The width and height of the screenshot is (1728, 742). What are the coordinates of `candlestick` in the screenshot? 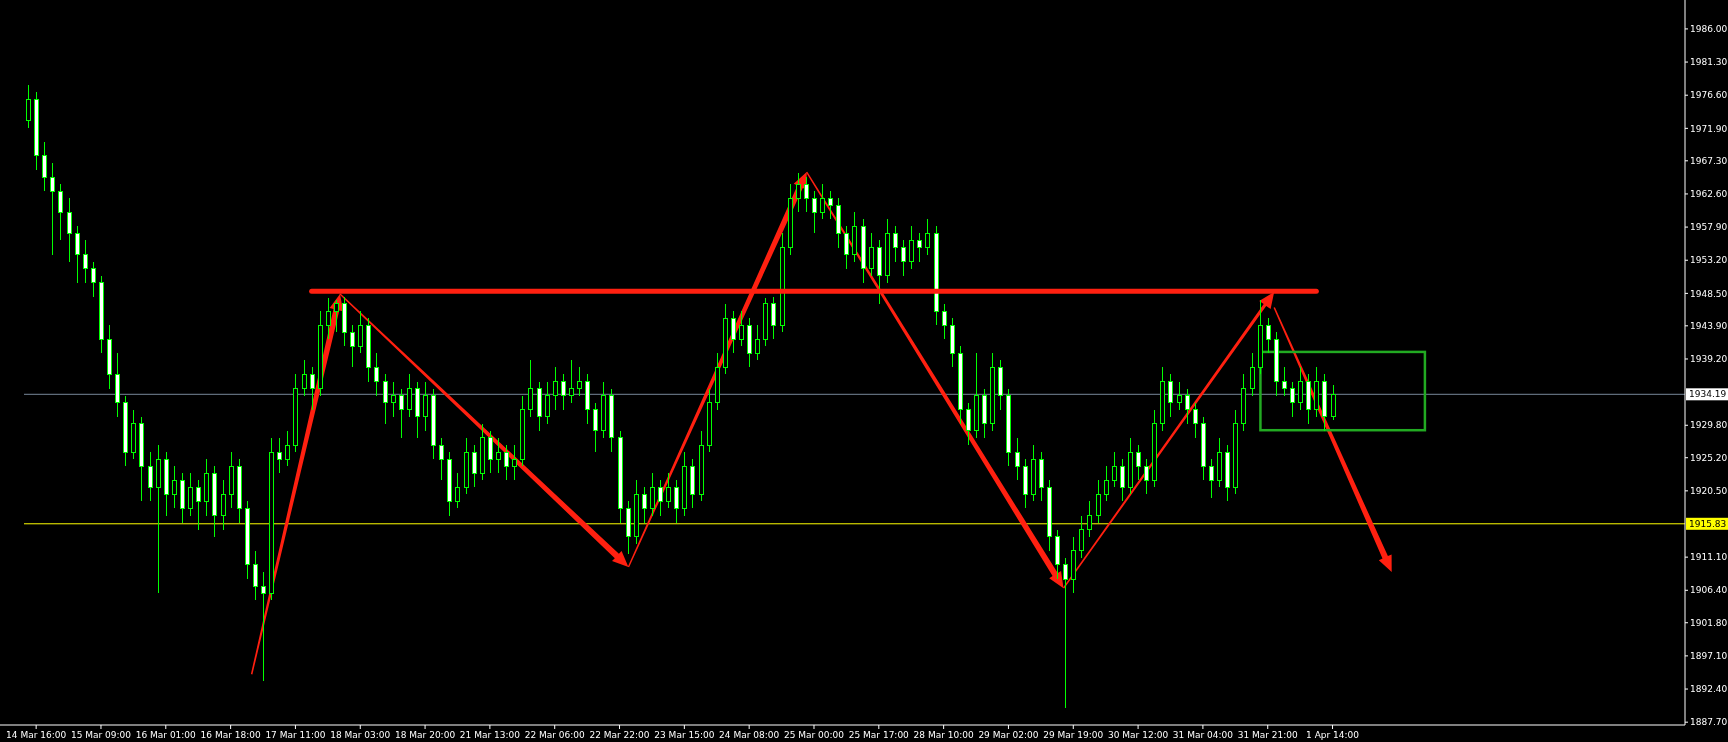 It's located at (1333, 402).